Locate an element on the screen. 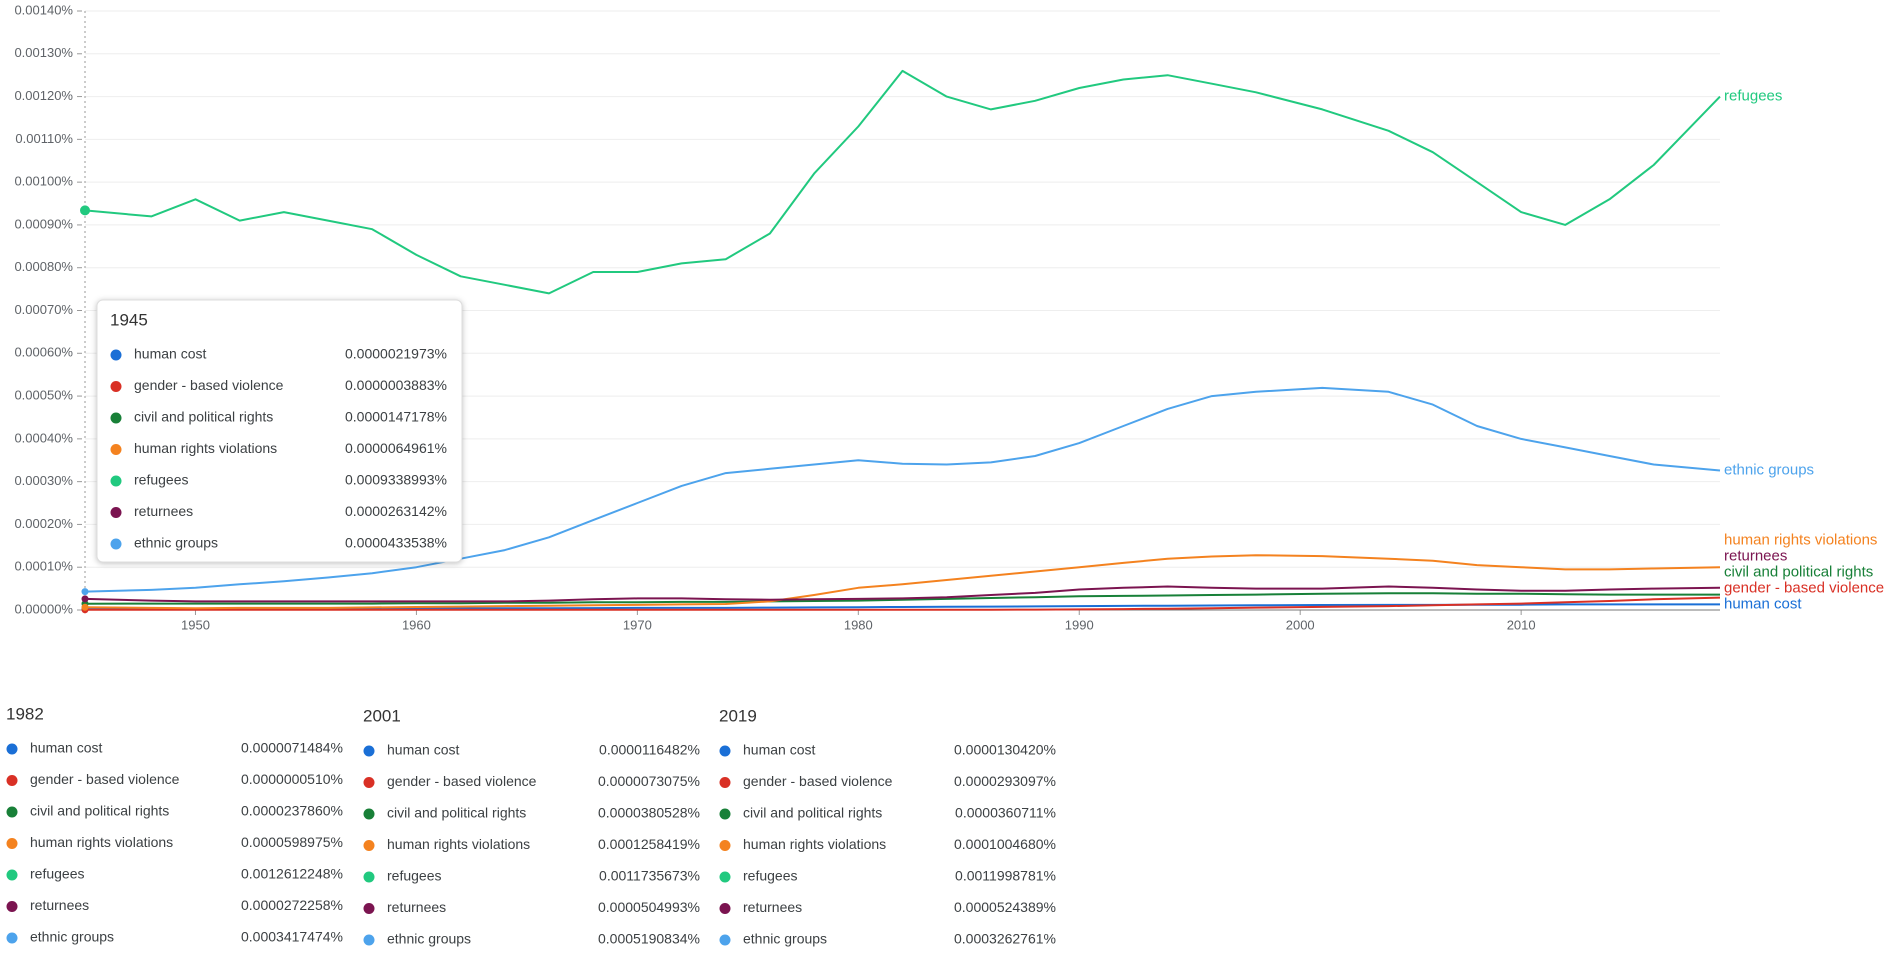  tooltip-value: 0.0003417474% is located at coordinates (292, 937).